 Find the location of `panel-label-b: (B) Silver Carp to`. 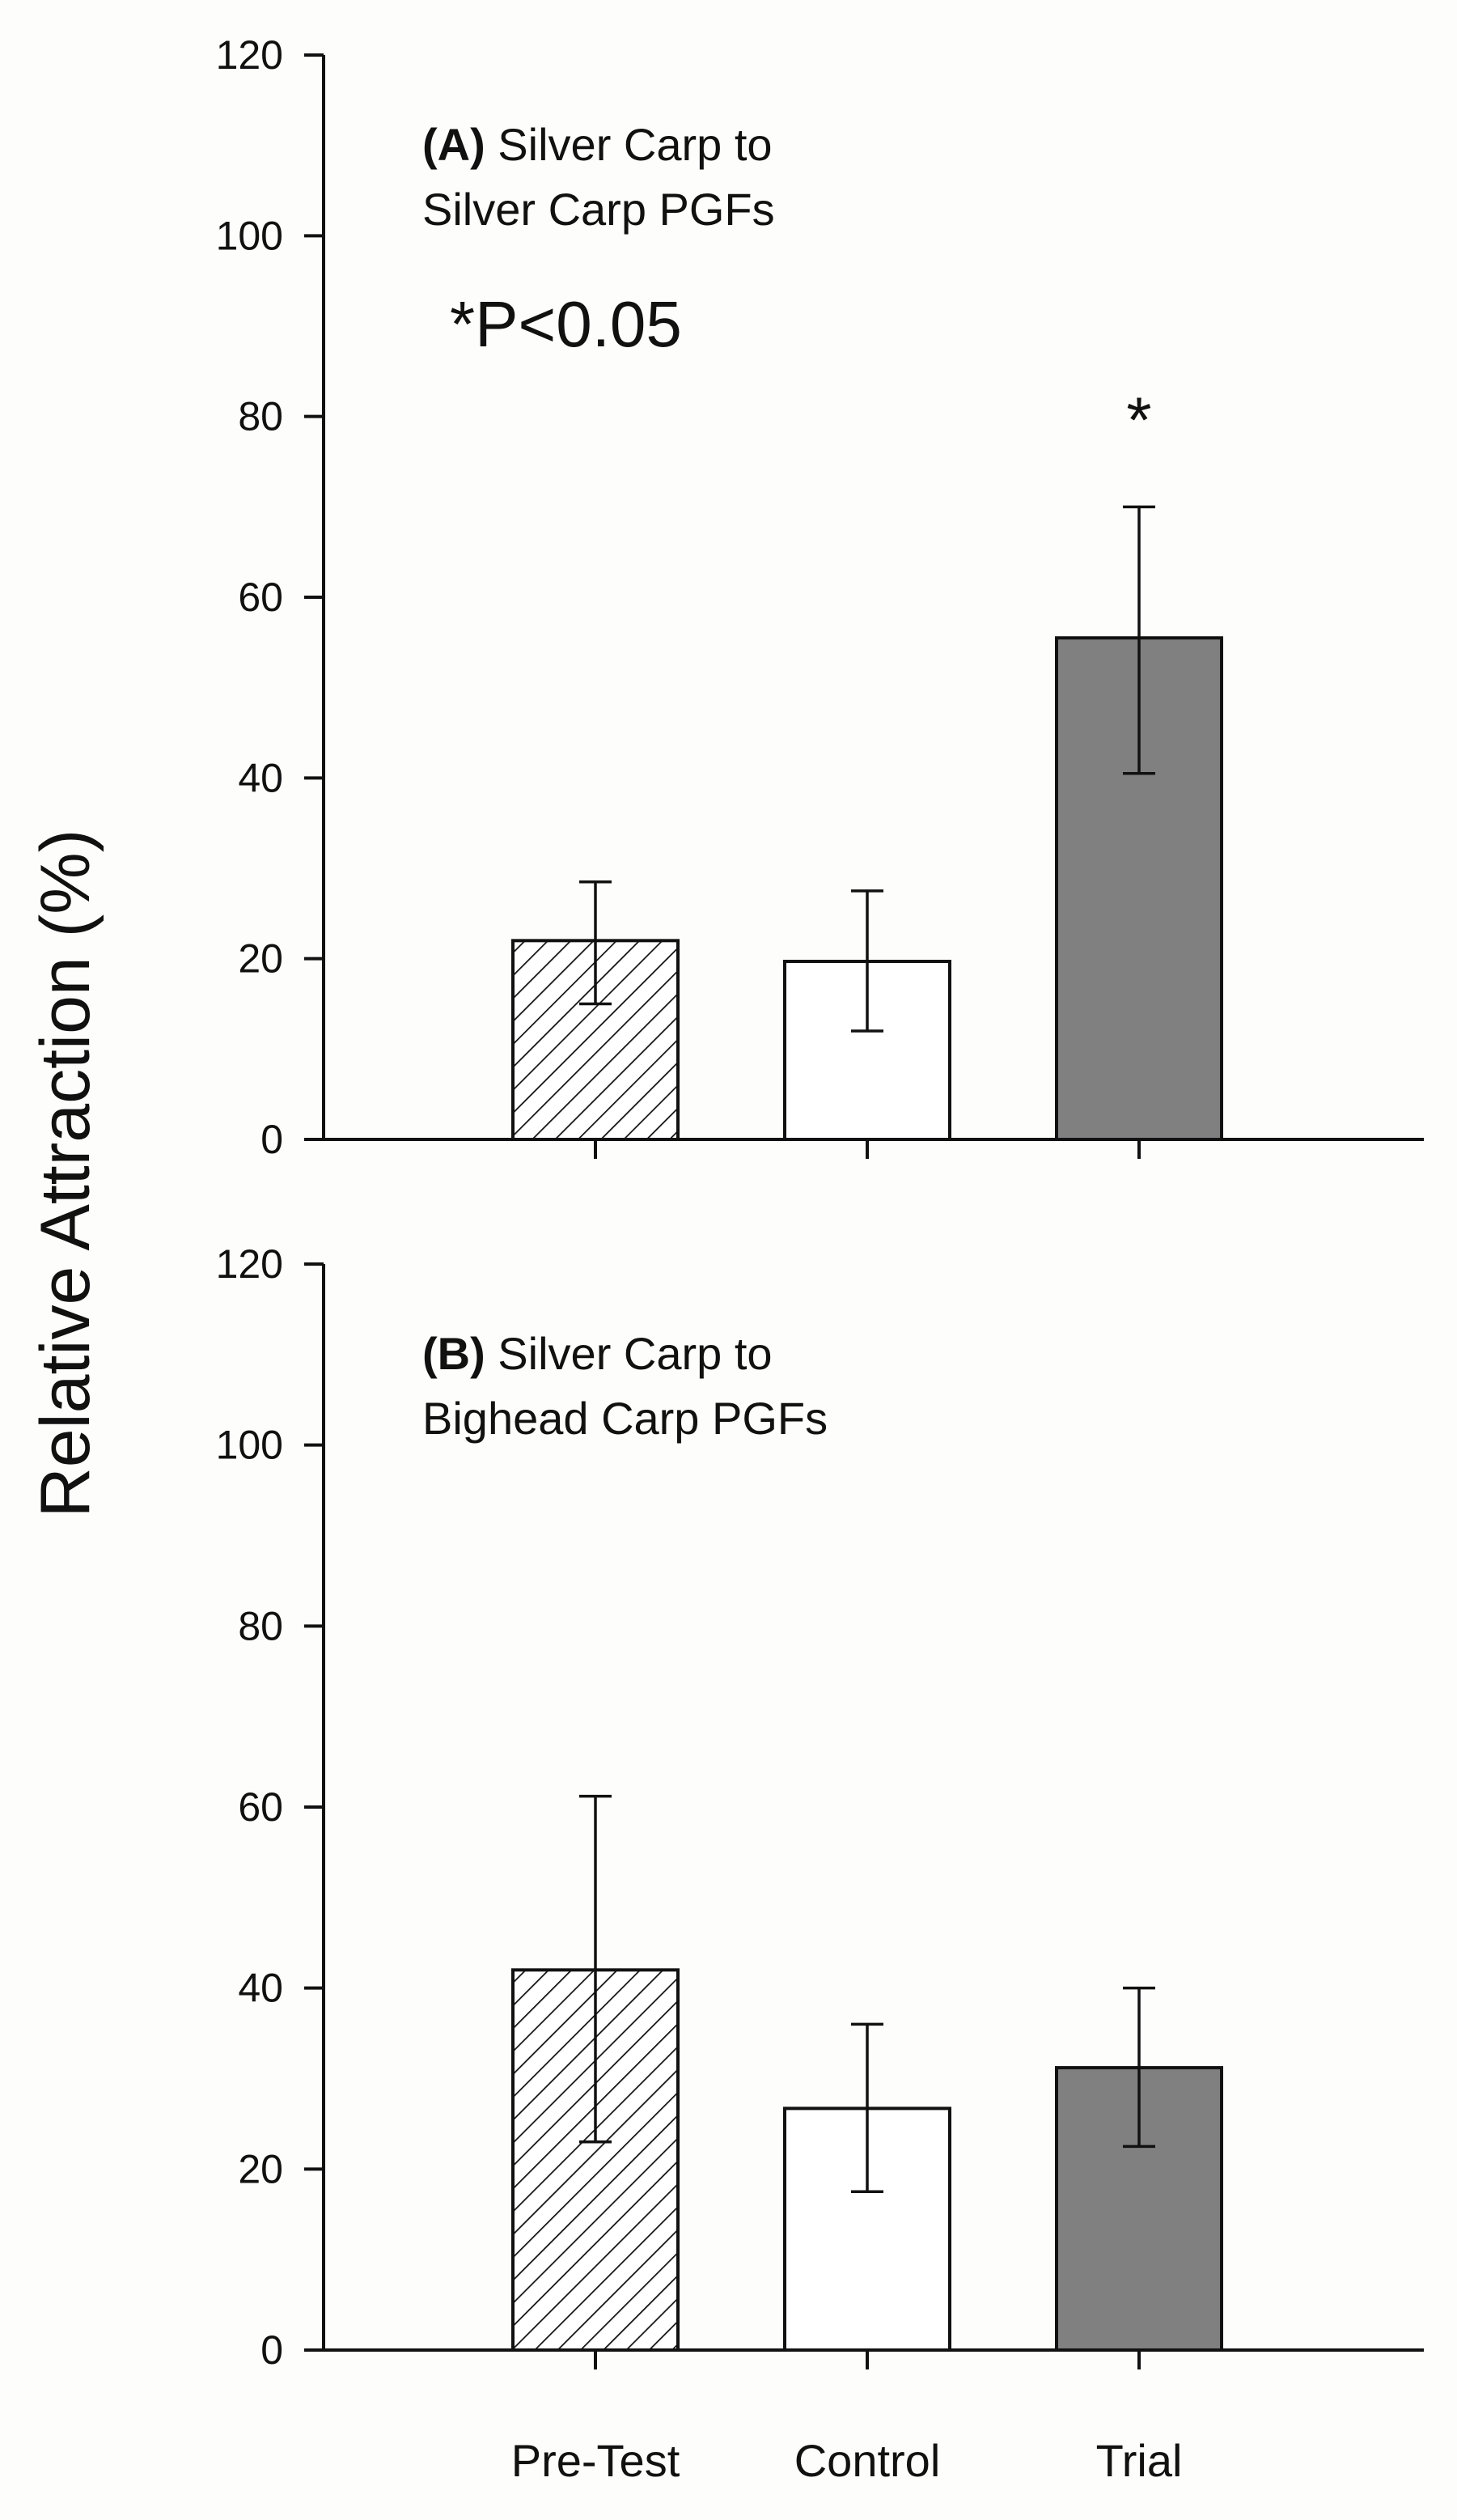

panel-label-b: (B) Silver Carp to is located at coordinates (597, 1354).